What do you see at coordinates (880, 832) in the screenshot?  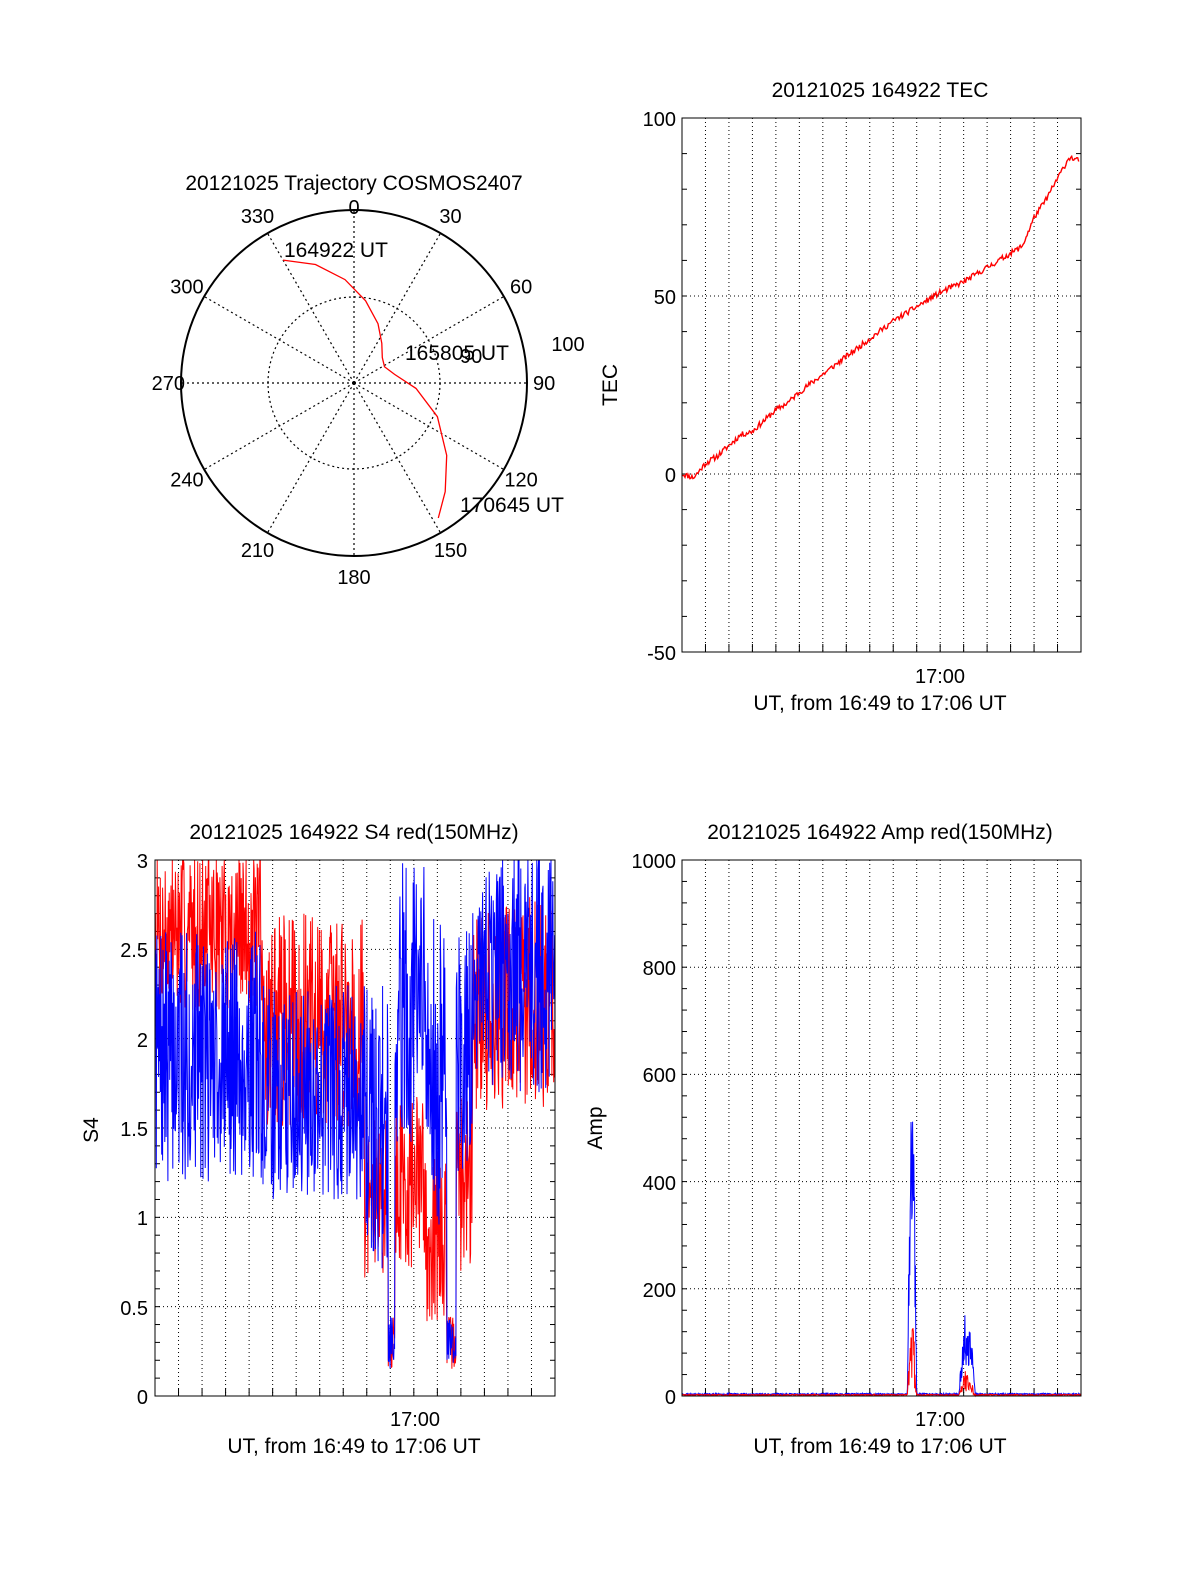 I see `amp-title: 20121025 164922 Amp red(150MHz)` at bounding box center [880, 832].